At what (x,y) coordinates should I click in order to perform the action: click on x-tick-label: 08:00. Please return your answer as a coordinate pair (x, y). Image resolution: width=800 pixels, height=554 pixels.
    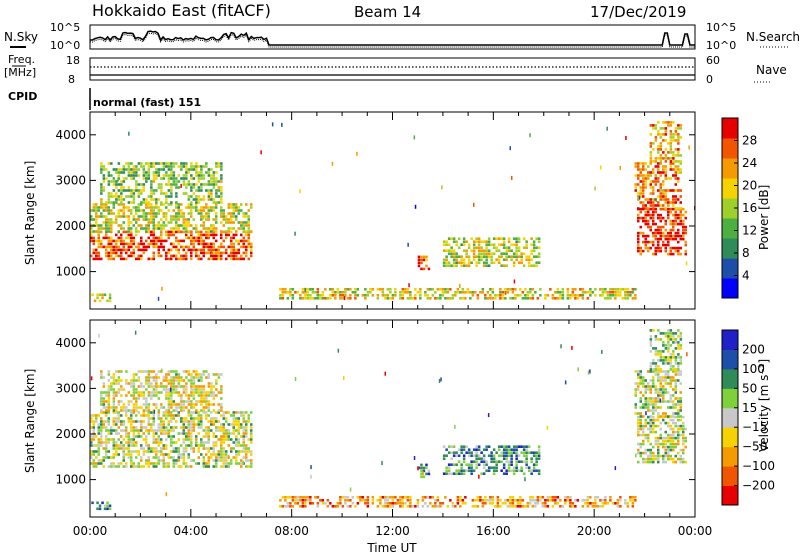
    Looking at the image, I should click on (291, 531).